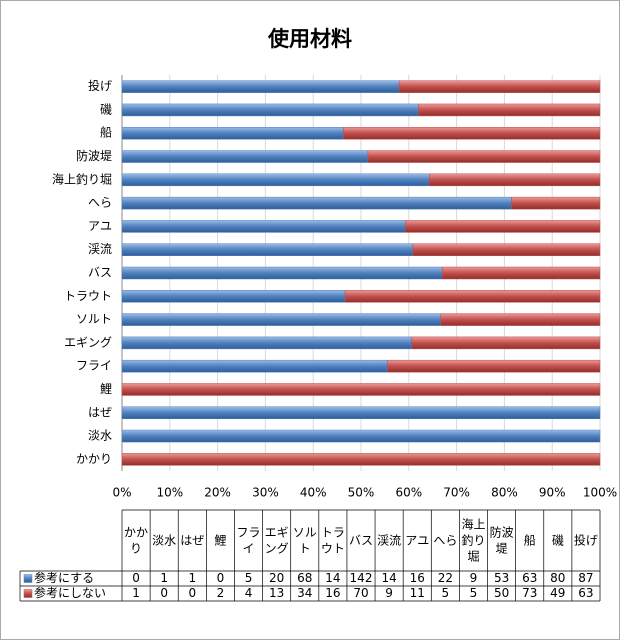 Image resolution: width=621 pixels, height=641 pixels. I want to click on chart-title: 使用材料, so click(309, 39).